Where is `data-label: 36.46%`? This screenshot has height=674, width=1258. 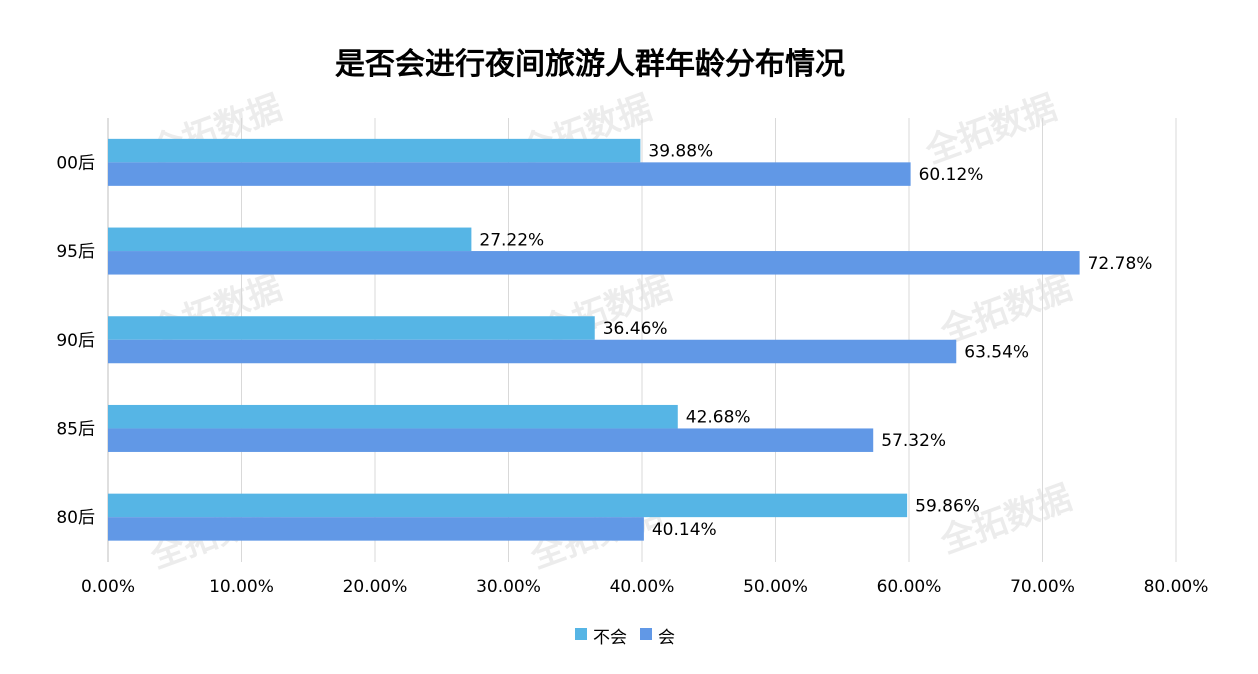
data-label: 36.46% is located at coordinates (635, 329).